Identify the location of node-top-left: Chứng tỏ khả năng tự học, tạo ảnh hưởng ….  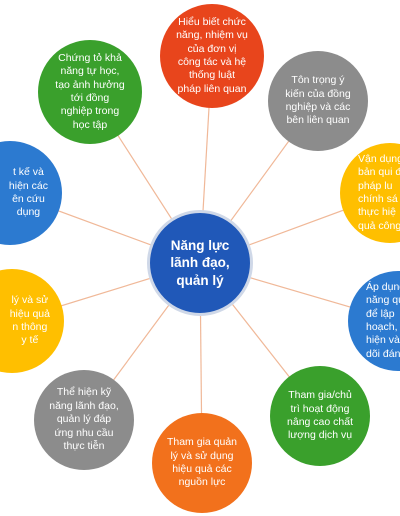
(90, 92).